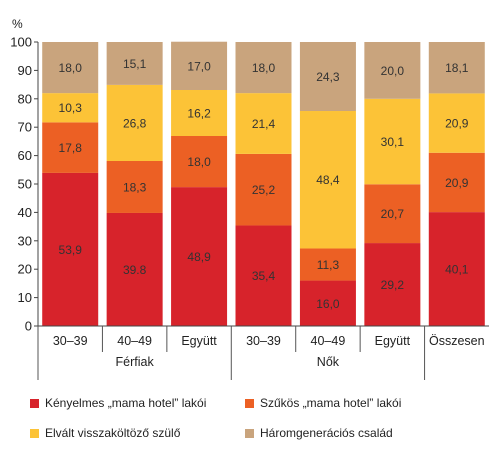  I want to click on data-label: 48,4, so click(328, 180).